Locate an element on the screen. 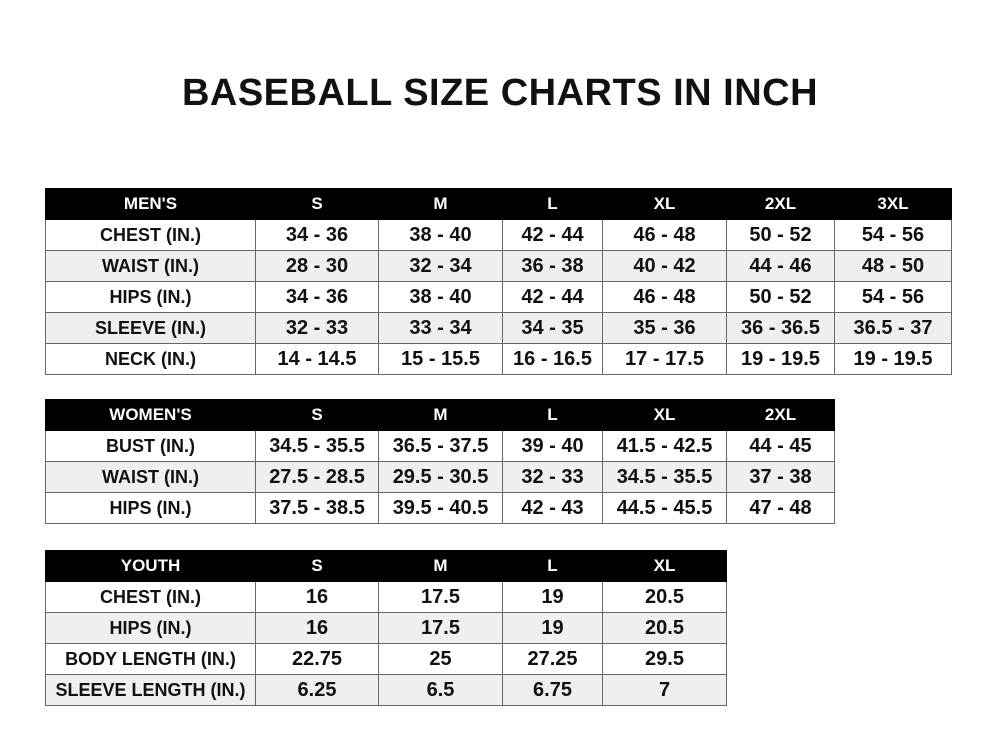  size-value: 20.5 is located at coordinates (664, 597).